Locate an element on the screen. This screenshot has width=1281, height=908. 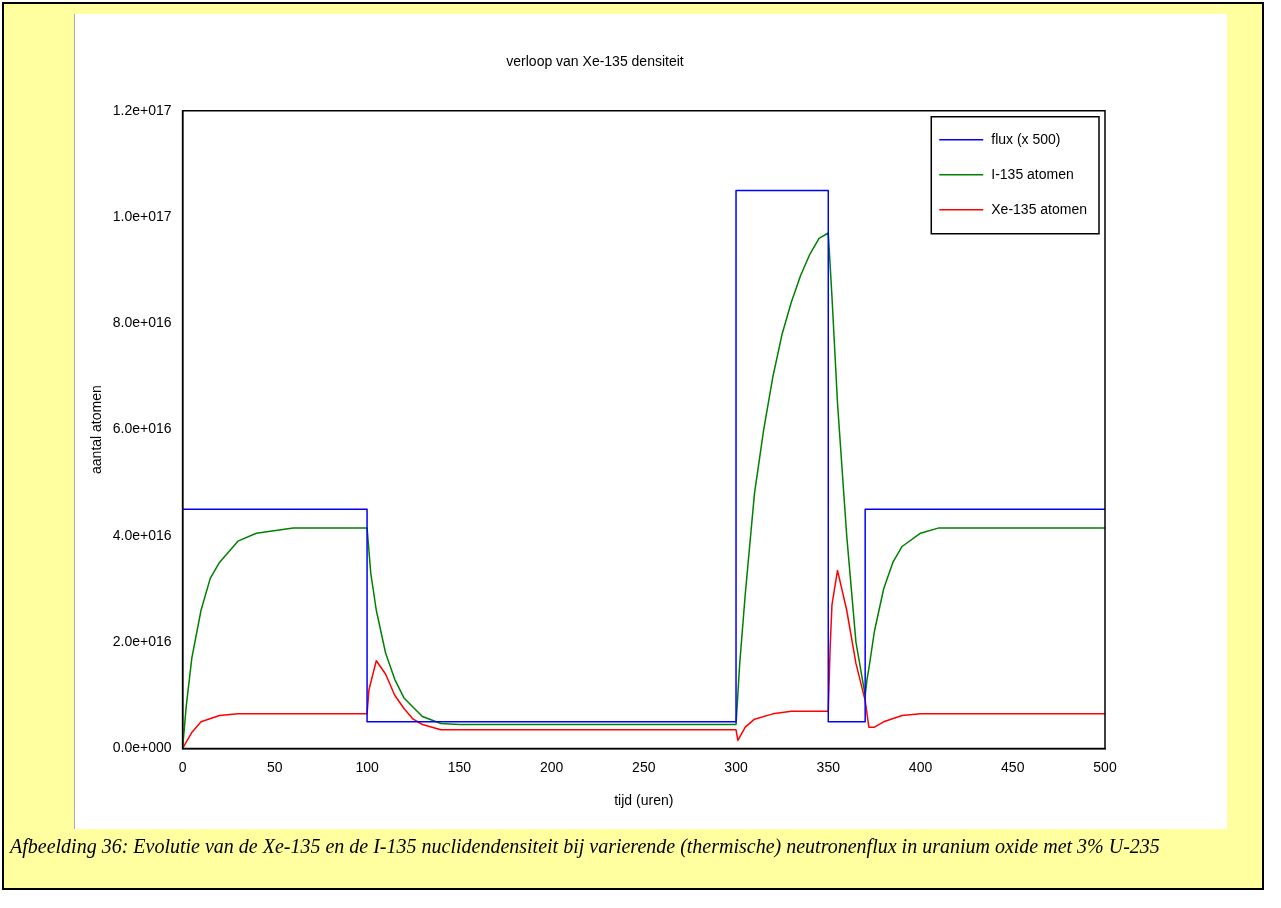
y-tick-label: 2.0e+016 is located at coordinates (142, 640).